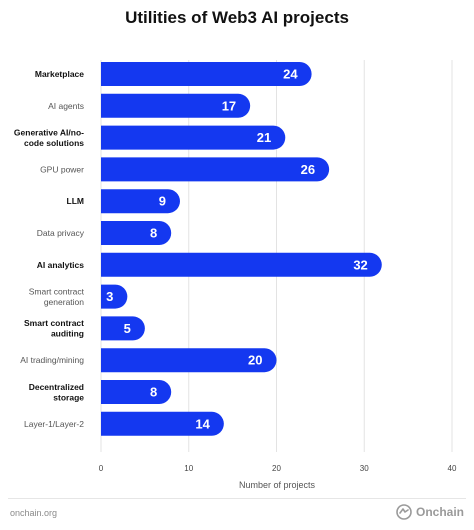  I want to click on category-label: Marketplace, so click(59, 74).